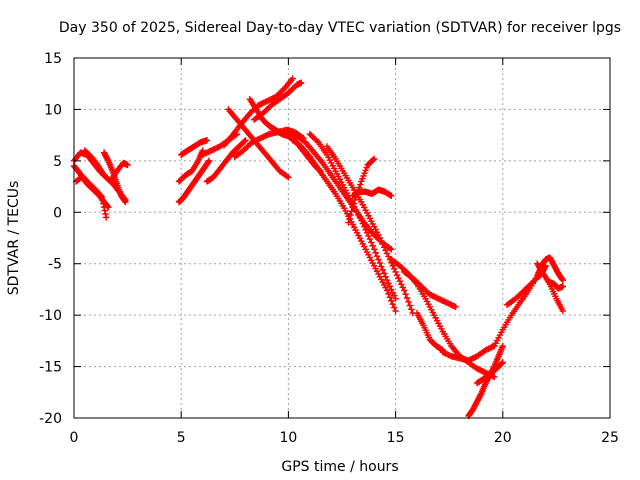 The image size is (640, 480). I want to click on x-tick-label: 0, so click(74, 438).